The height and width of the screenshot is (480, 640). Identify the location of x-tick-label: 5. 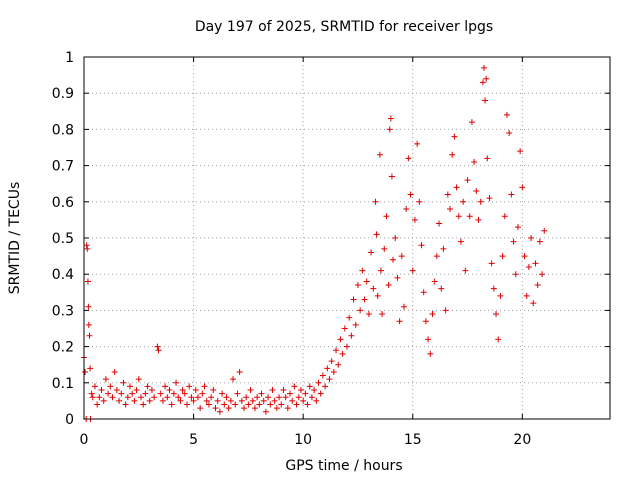
(193, 440).